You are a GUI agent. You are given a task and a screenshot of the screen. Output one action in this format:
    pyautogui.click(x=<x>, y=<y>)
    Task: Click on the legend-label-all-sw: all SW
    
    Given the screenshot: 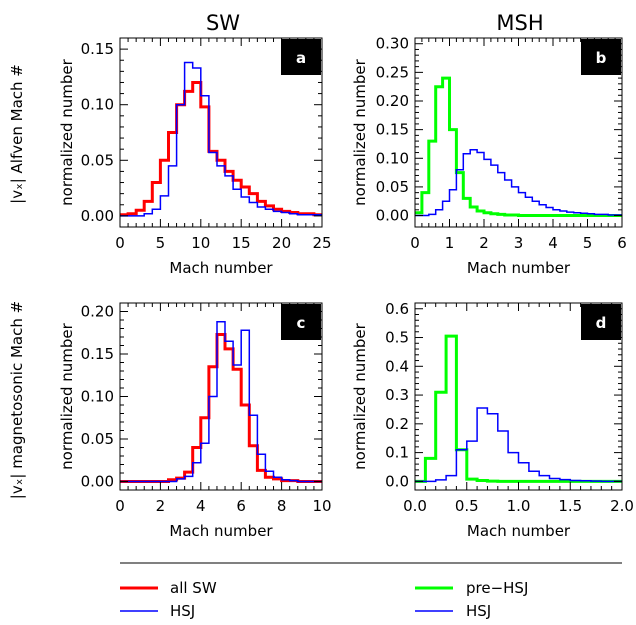 What is the action you would take?
    pyautogui.click(x=193, y=588)
    